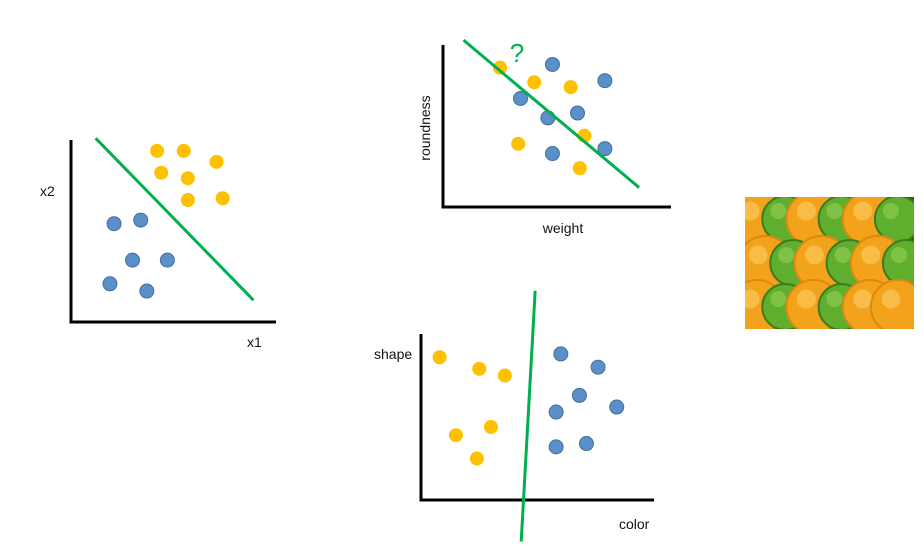 This screenshot has height=557, width=923. I want to click on chart2-xlabel: weight, so click(563, 228).